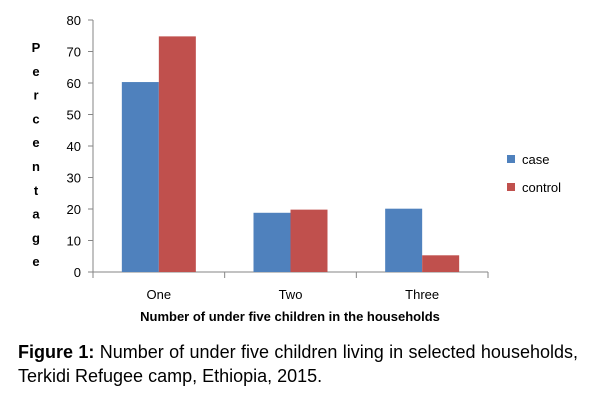  What do you see at coordinates (511, 159) in the screenshot?
I see `legend-swatch-case` at bounding box center [511, 159].